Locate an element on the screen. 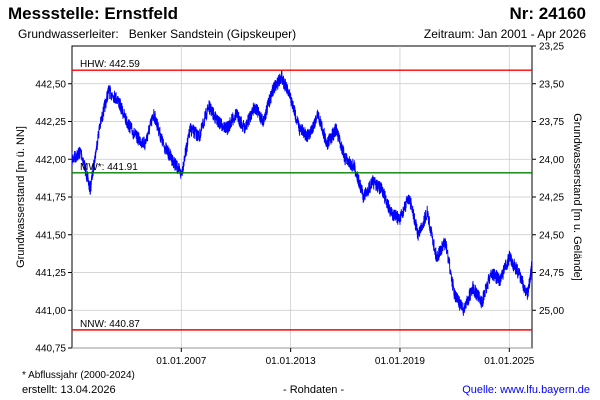 The height and width of the screenshot is (400, 600). y-tick-label-left: 440,75 is located at coordinates (50, 349).